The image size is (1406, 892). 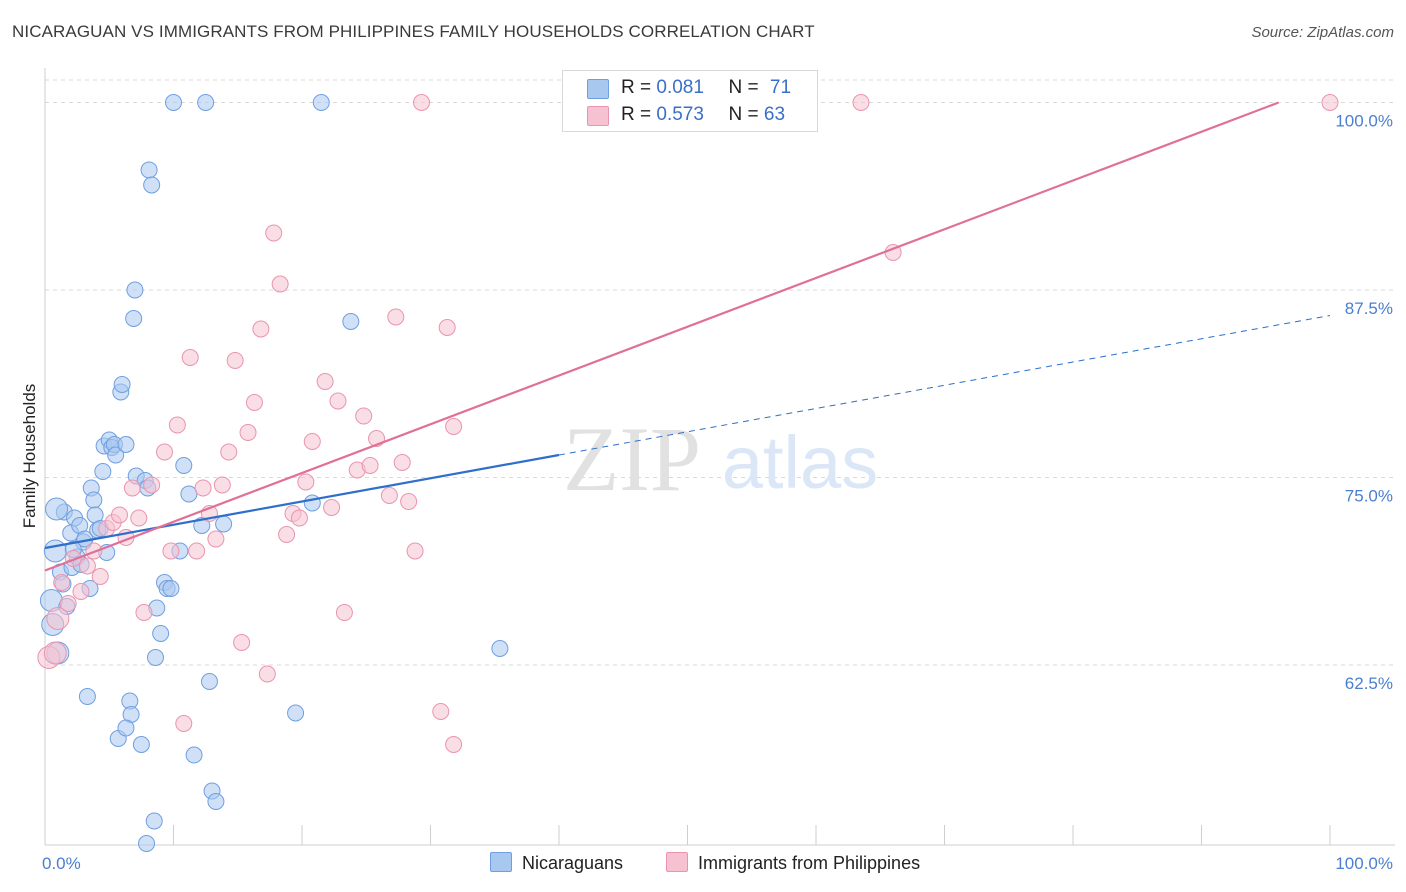 I want to click on watermark-zip: ZIP, so click(x=632, y=459).